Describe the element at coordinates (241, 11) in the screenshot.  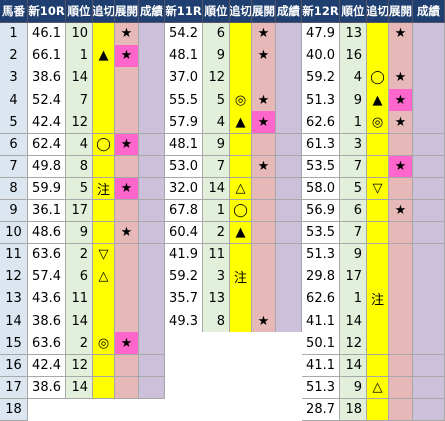
I see `oikiri-header: 追切` at that location.